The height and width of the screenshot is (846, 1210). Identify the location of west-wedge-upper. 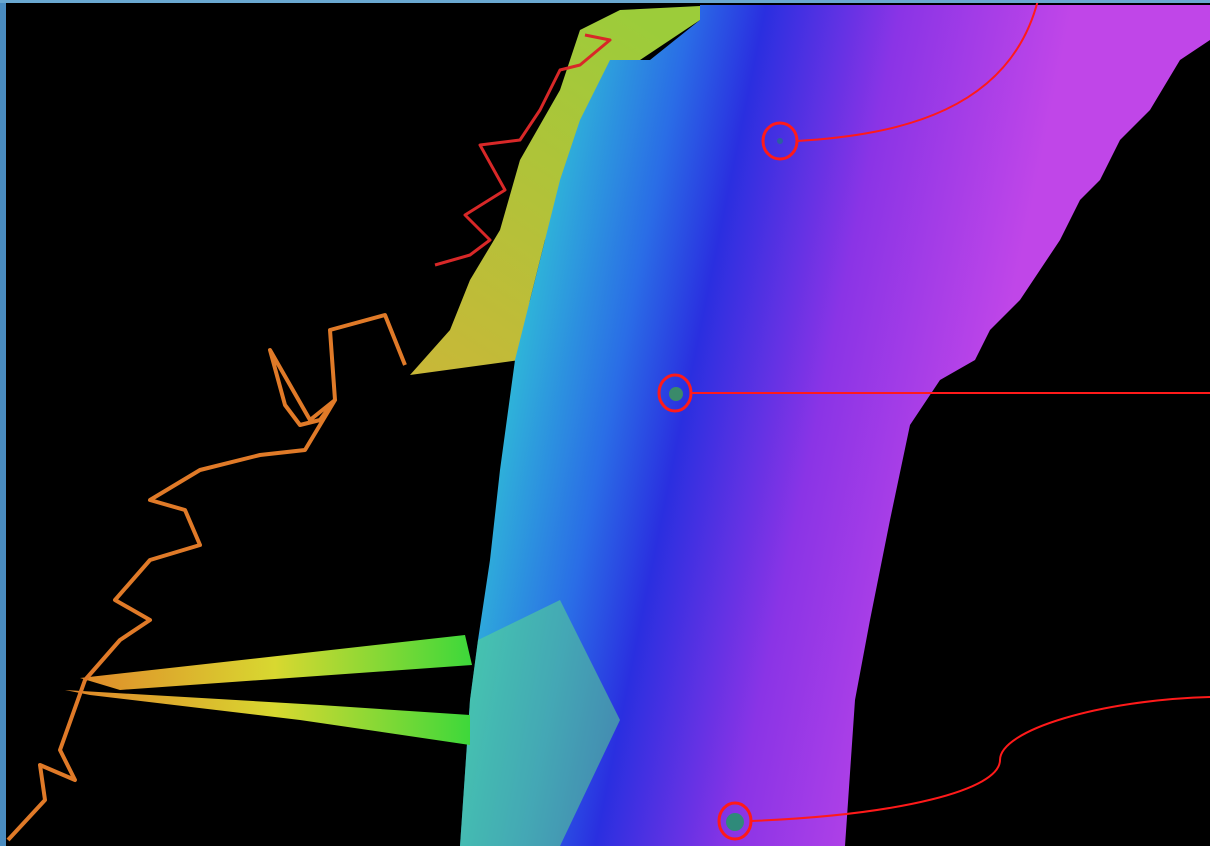
(276, 662).